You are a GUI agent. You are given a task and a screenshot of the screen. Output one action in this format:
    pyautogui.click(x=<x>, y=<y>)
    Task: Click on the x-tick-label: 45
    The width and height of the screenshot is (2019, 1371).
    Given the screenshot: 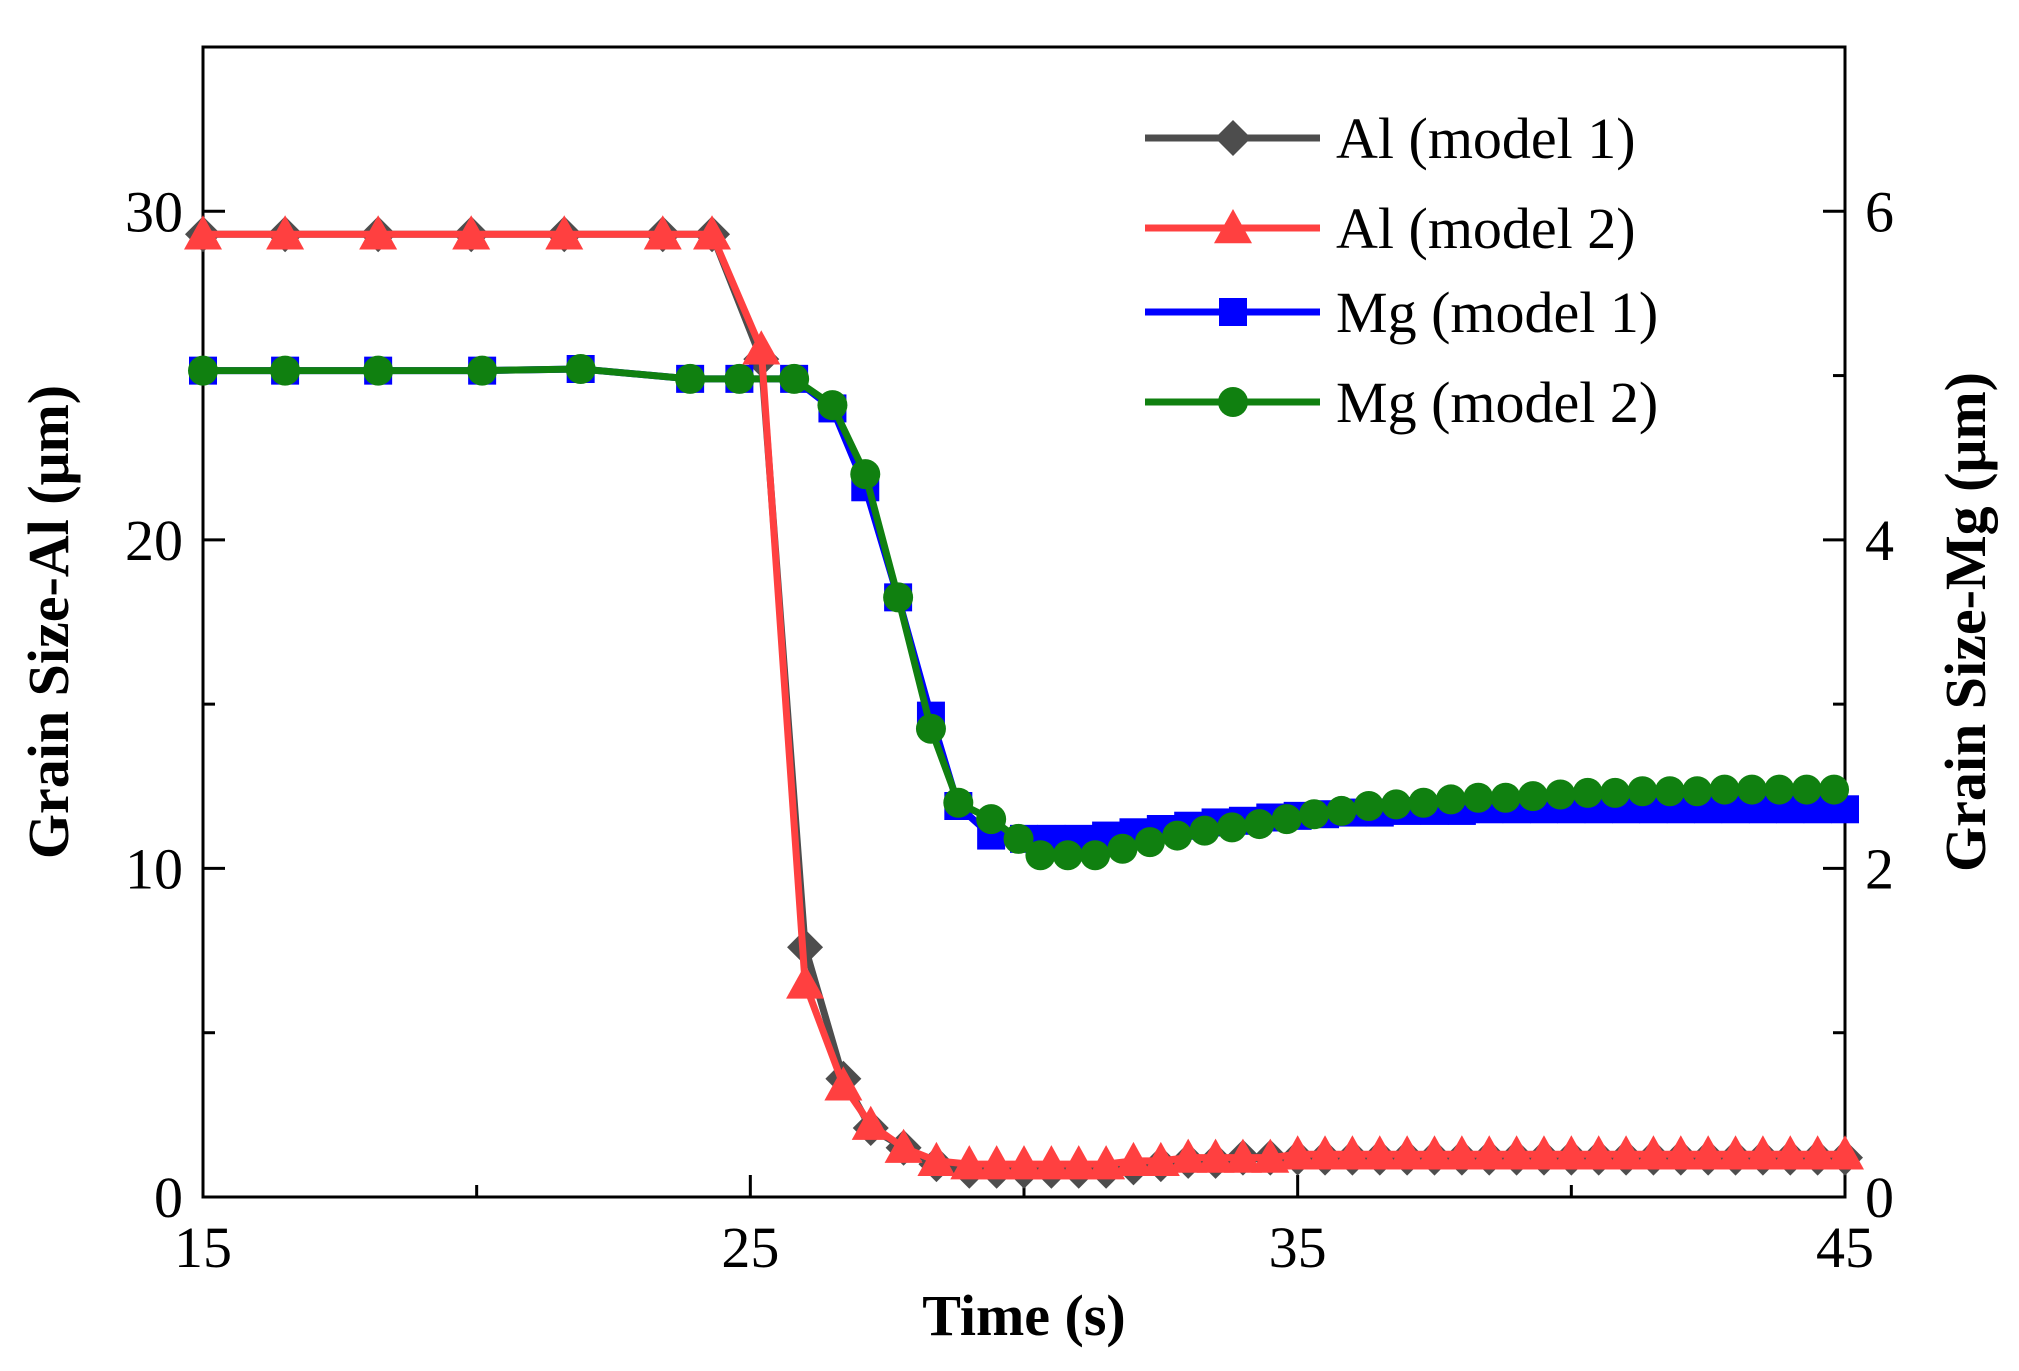 What is the action you would take?
    pyautogui.click(x=1845, y=1247)
    